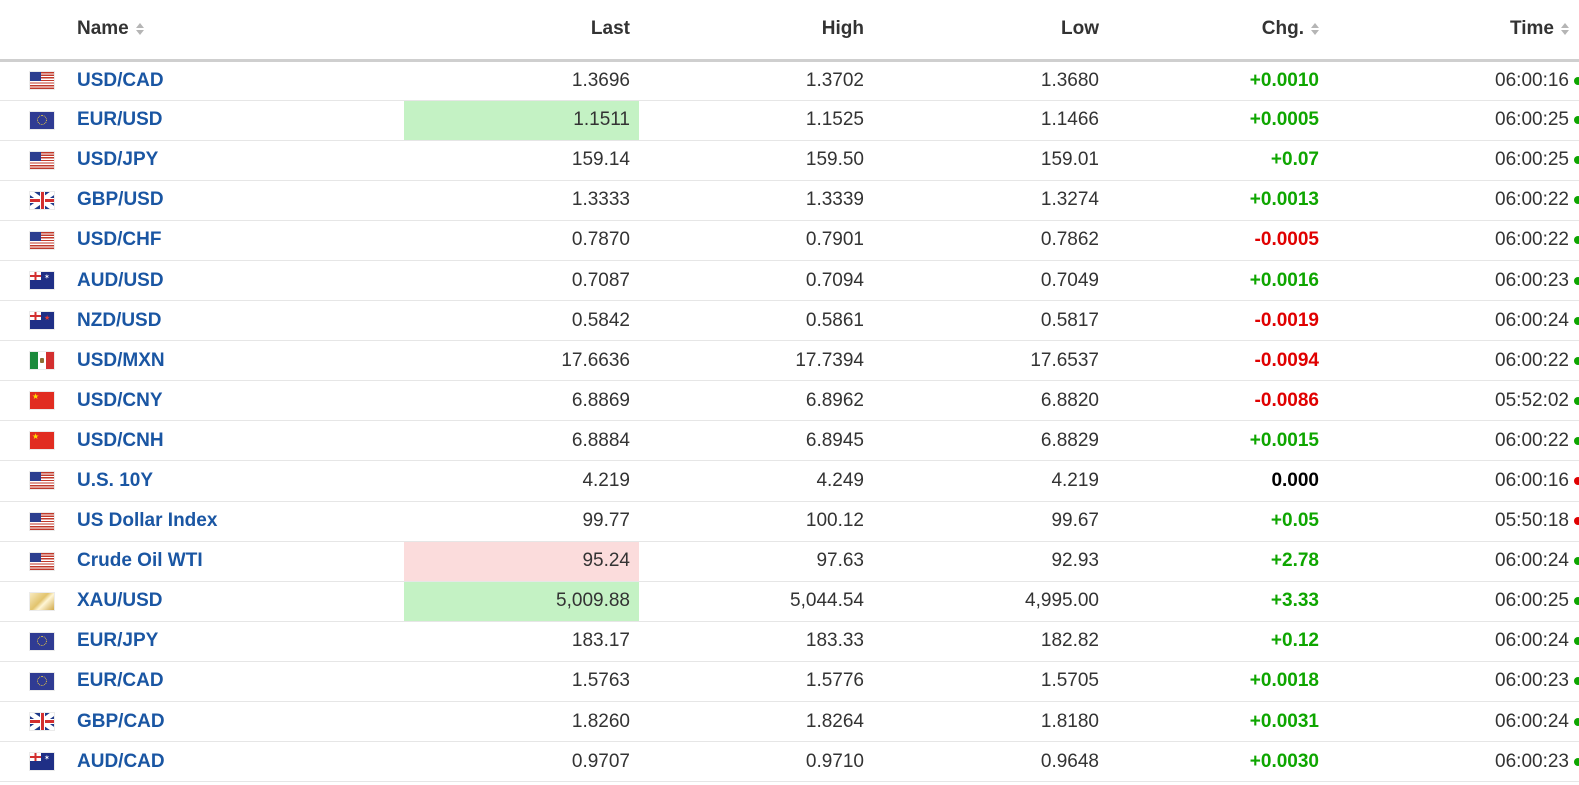 The height and width of the screenshot is (785, 1579). Describe the element at coordinates (119, 240) in the screenshot. I see `instrument-link: USD/CHF` at that location.